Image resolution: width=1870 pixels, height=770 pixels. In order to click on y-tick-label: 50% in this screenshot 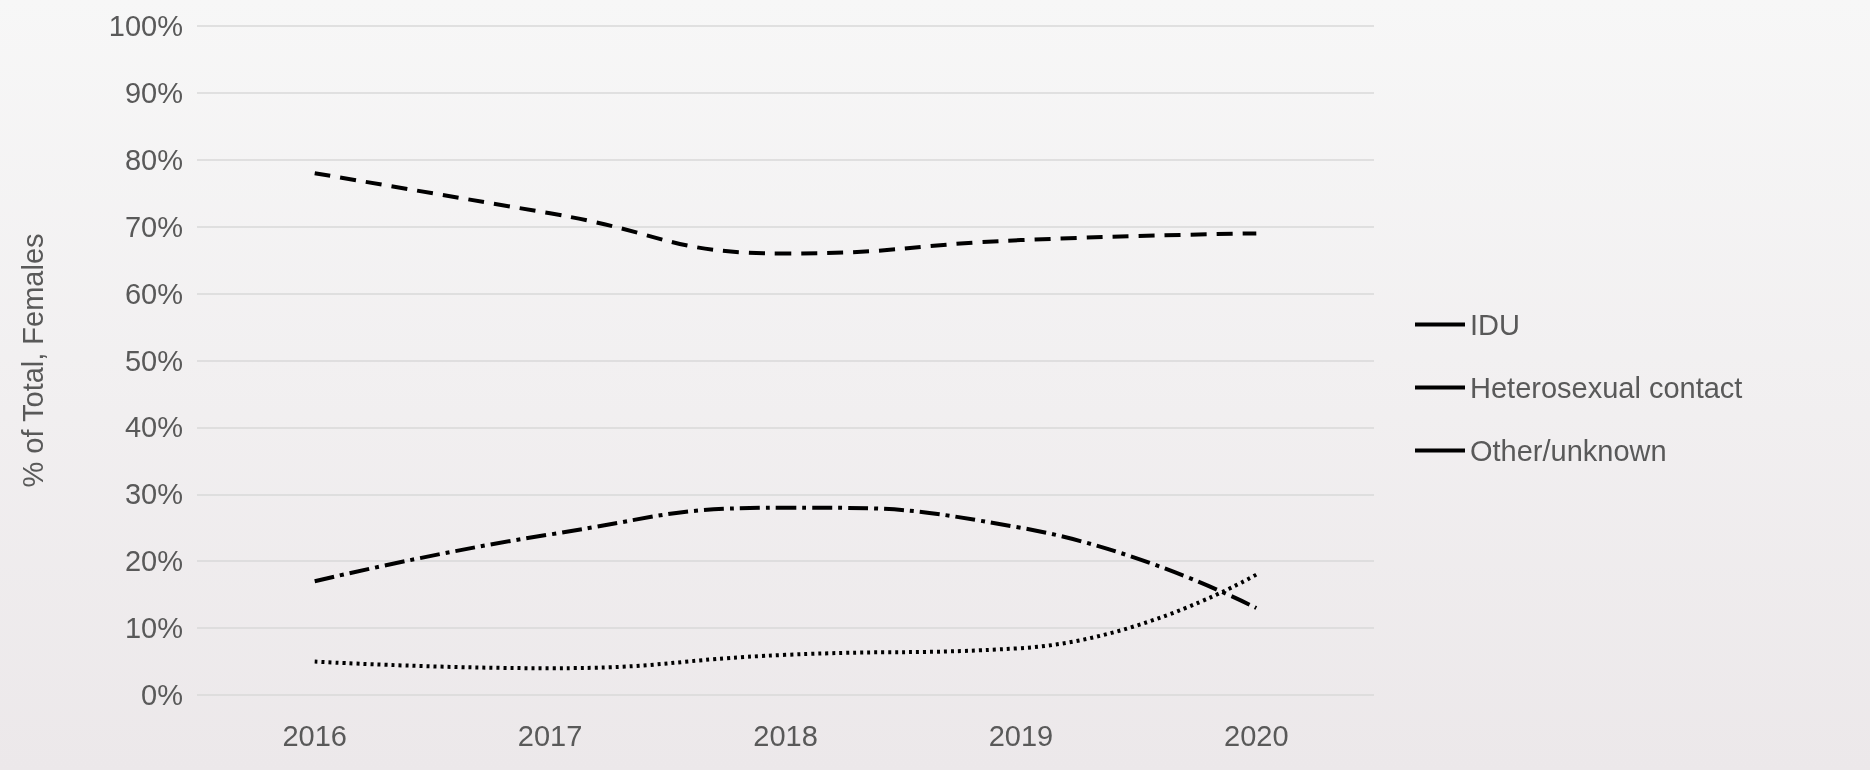, I will do `click(153, 360)`.